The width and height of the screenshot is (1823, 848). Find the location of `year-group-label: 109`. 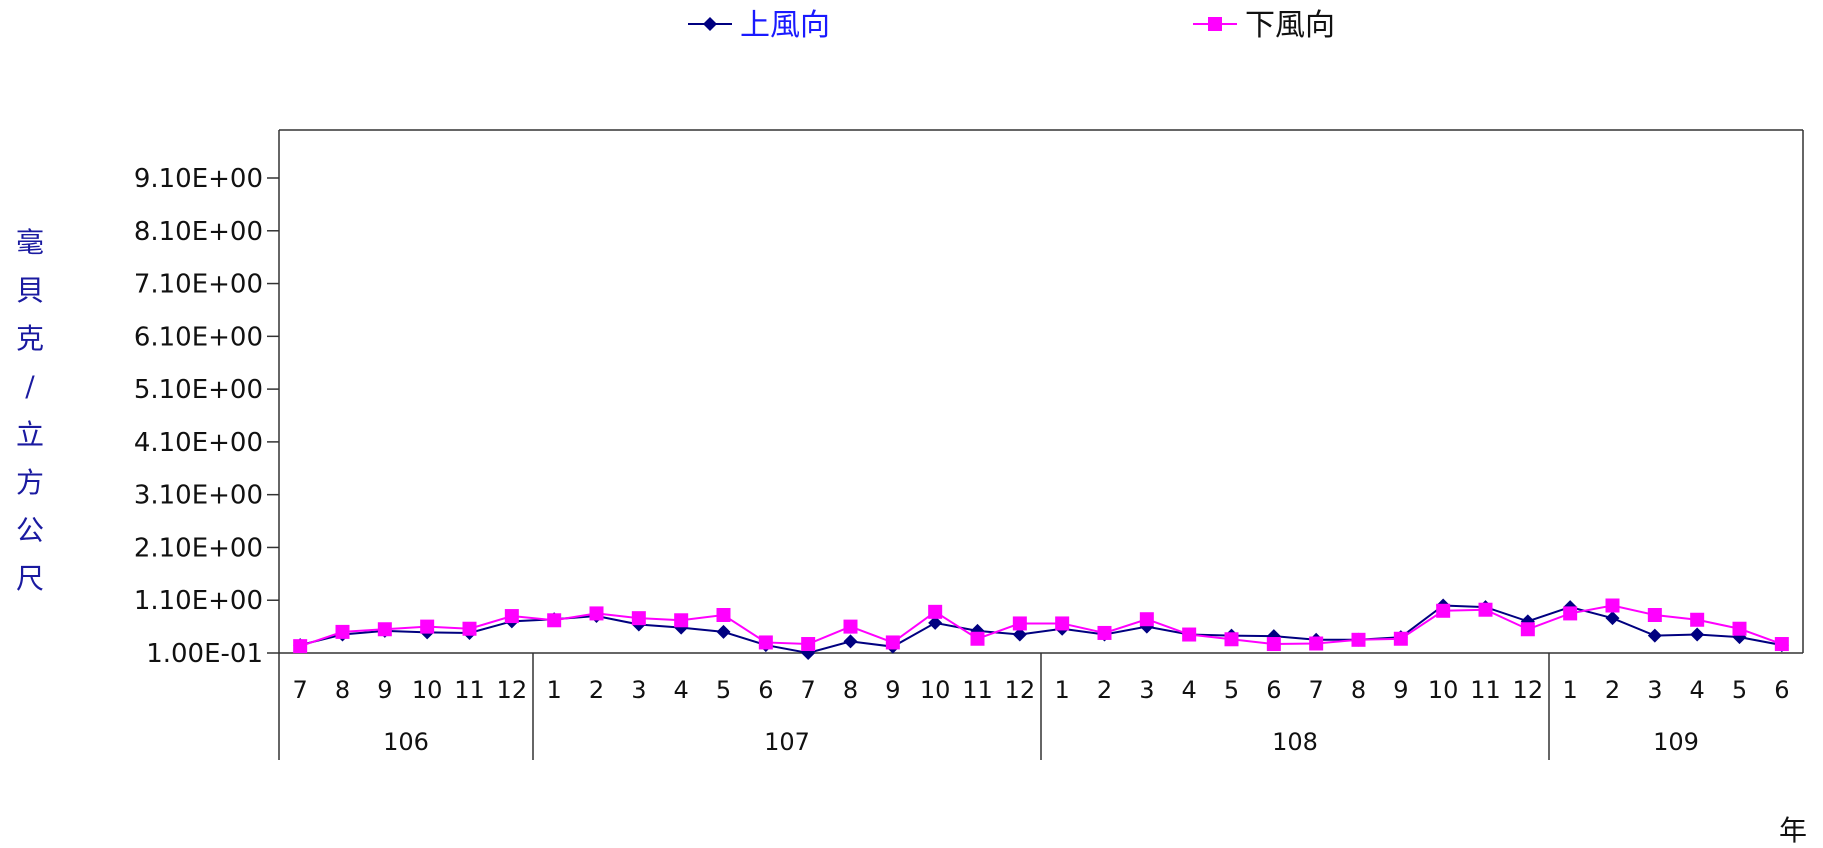

year-group-label: 109 is located at coordinates (1676, 742).